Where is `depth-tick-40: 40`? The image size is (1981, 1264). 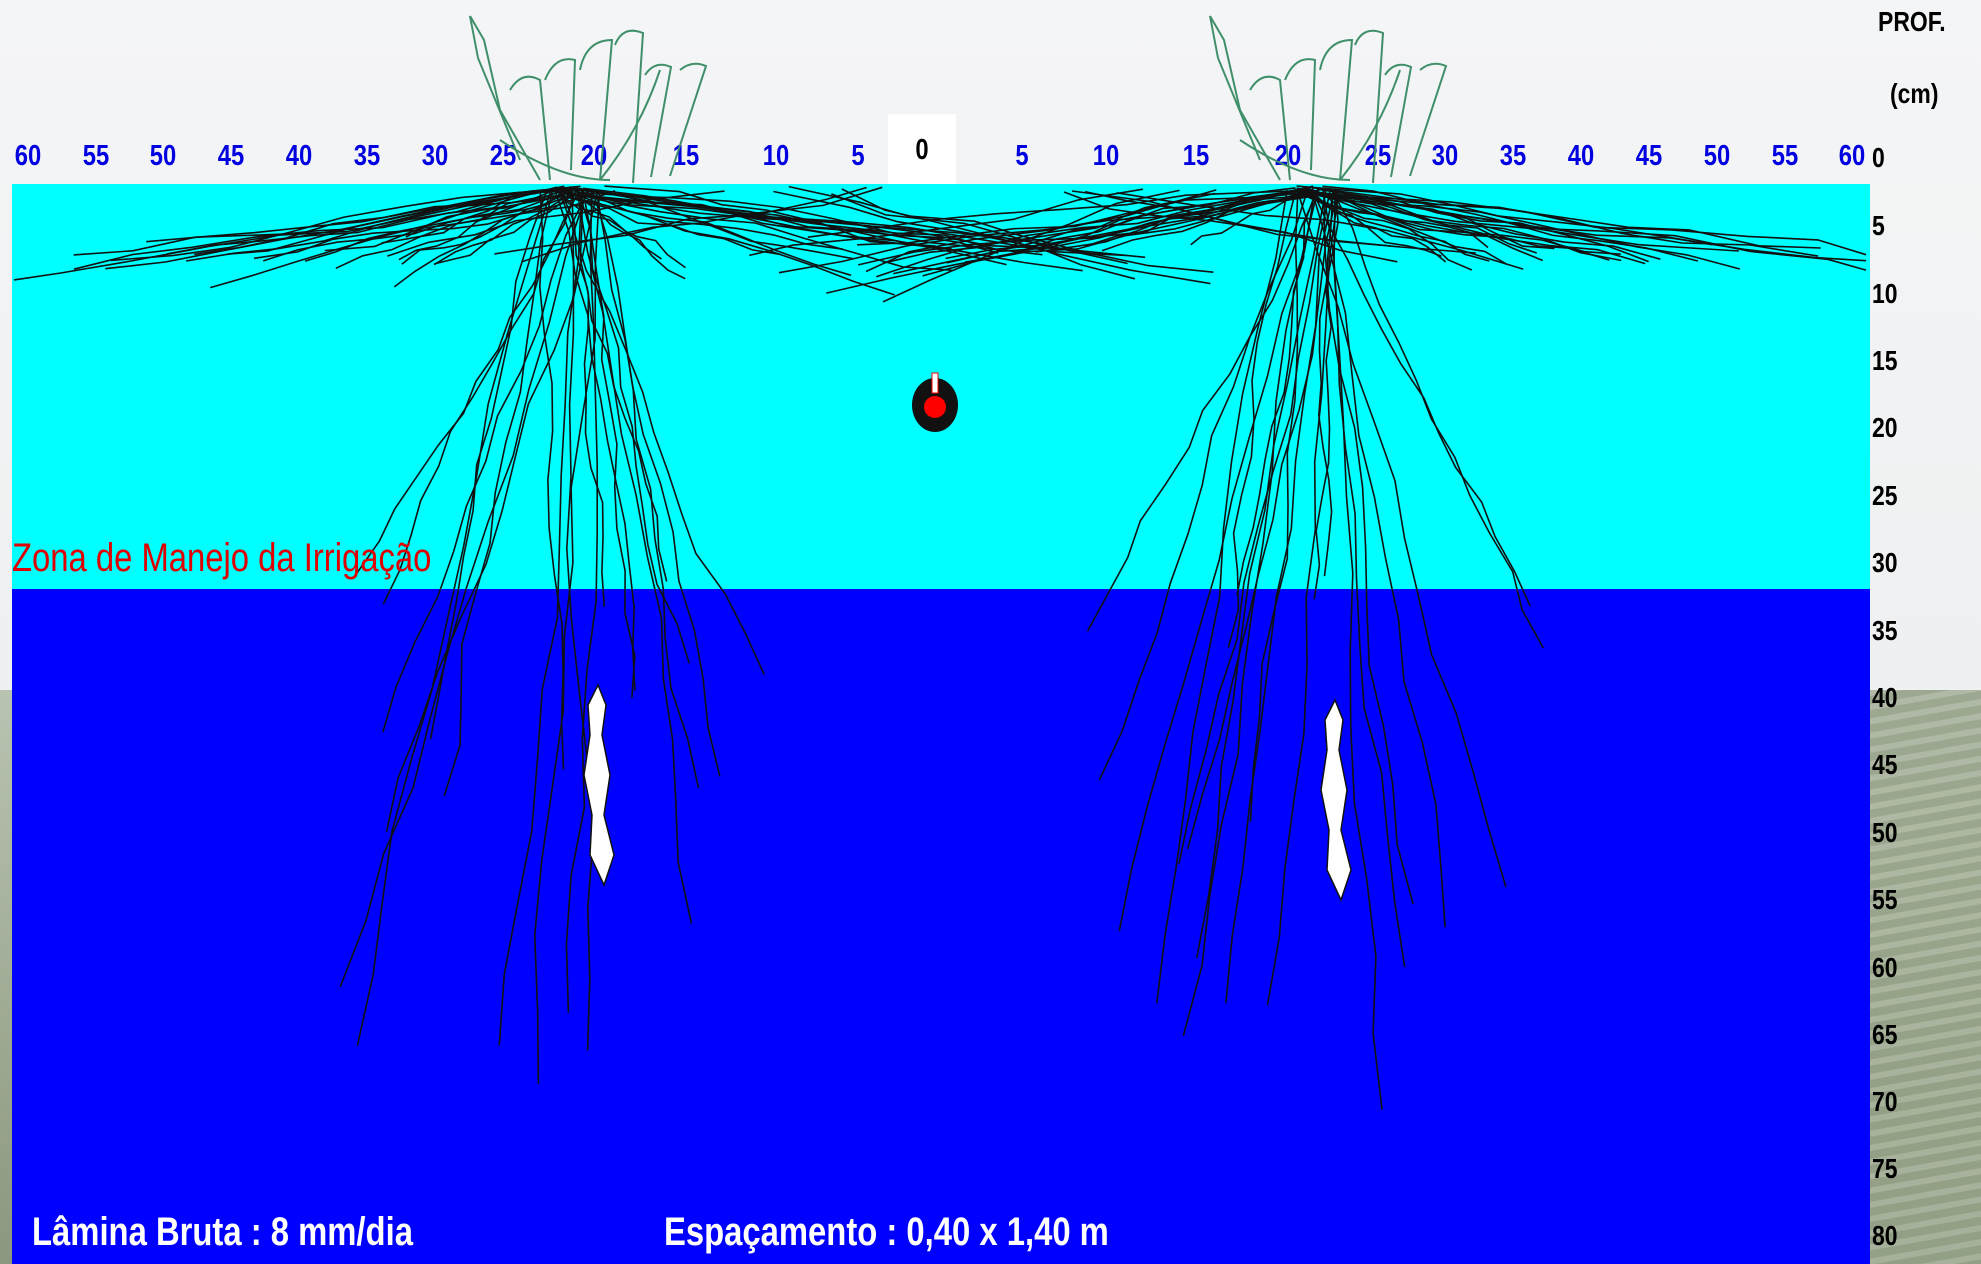 depth-tick-40: 40 is located at coordinates (1885, 697).